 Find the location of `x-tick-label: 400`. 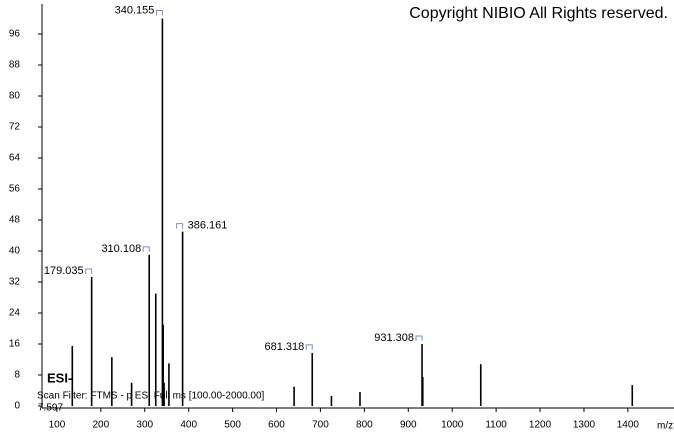

x-tick-label: 400 is located at coordinates (188, 425).